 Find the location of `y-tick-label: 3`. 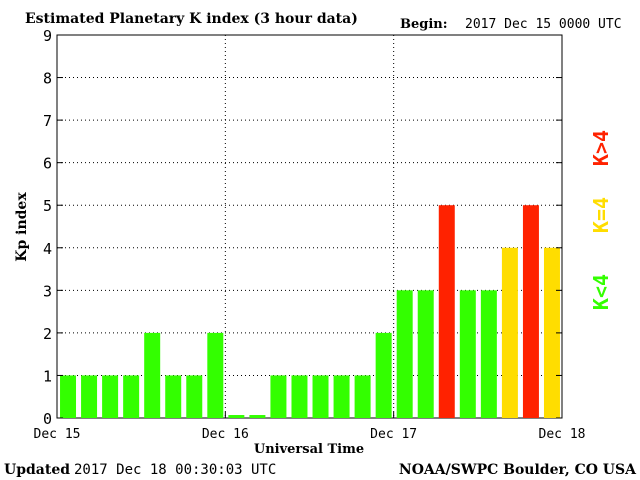

y-tick-label: 3 is located at coordinates (47, 291).